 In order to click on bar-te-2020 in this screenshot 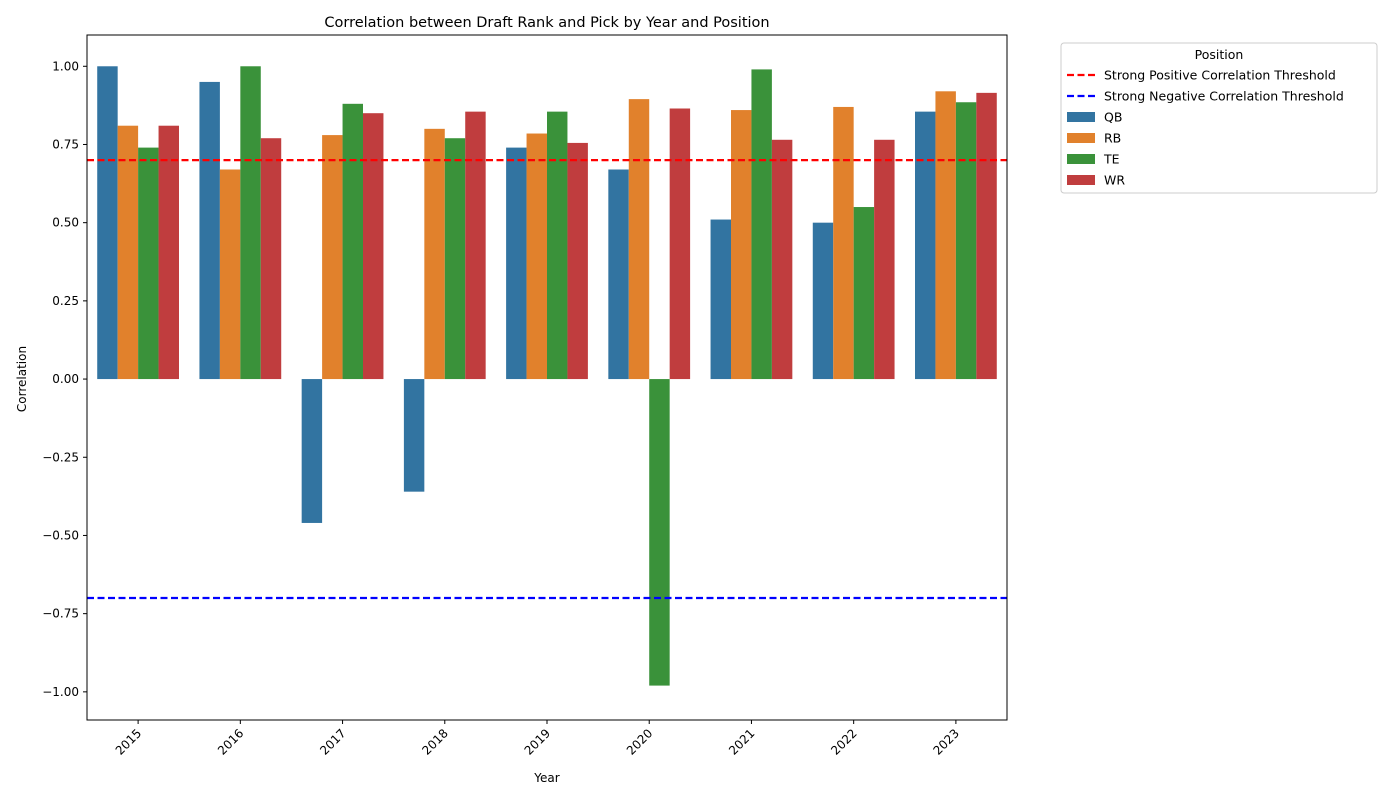, I will do `click(659, 532)`.